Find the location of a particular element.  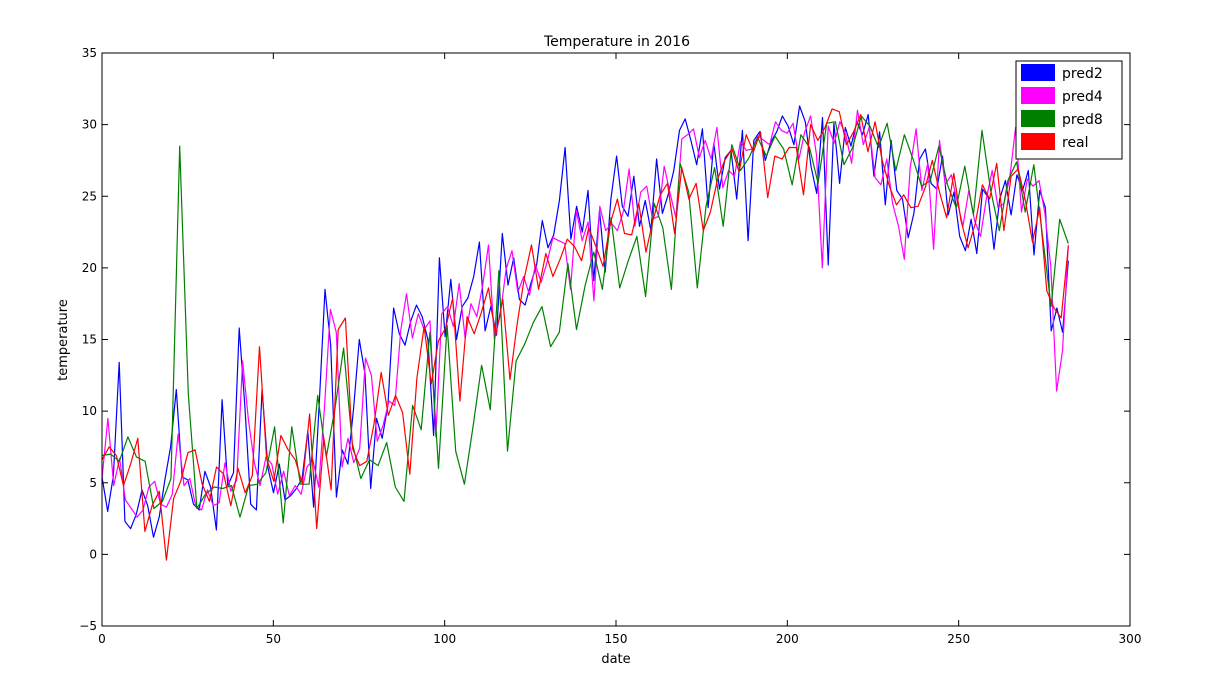

y-axis-label: temperature is located at coordinates (63, 340).